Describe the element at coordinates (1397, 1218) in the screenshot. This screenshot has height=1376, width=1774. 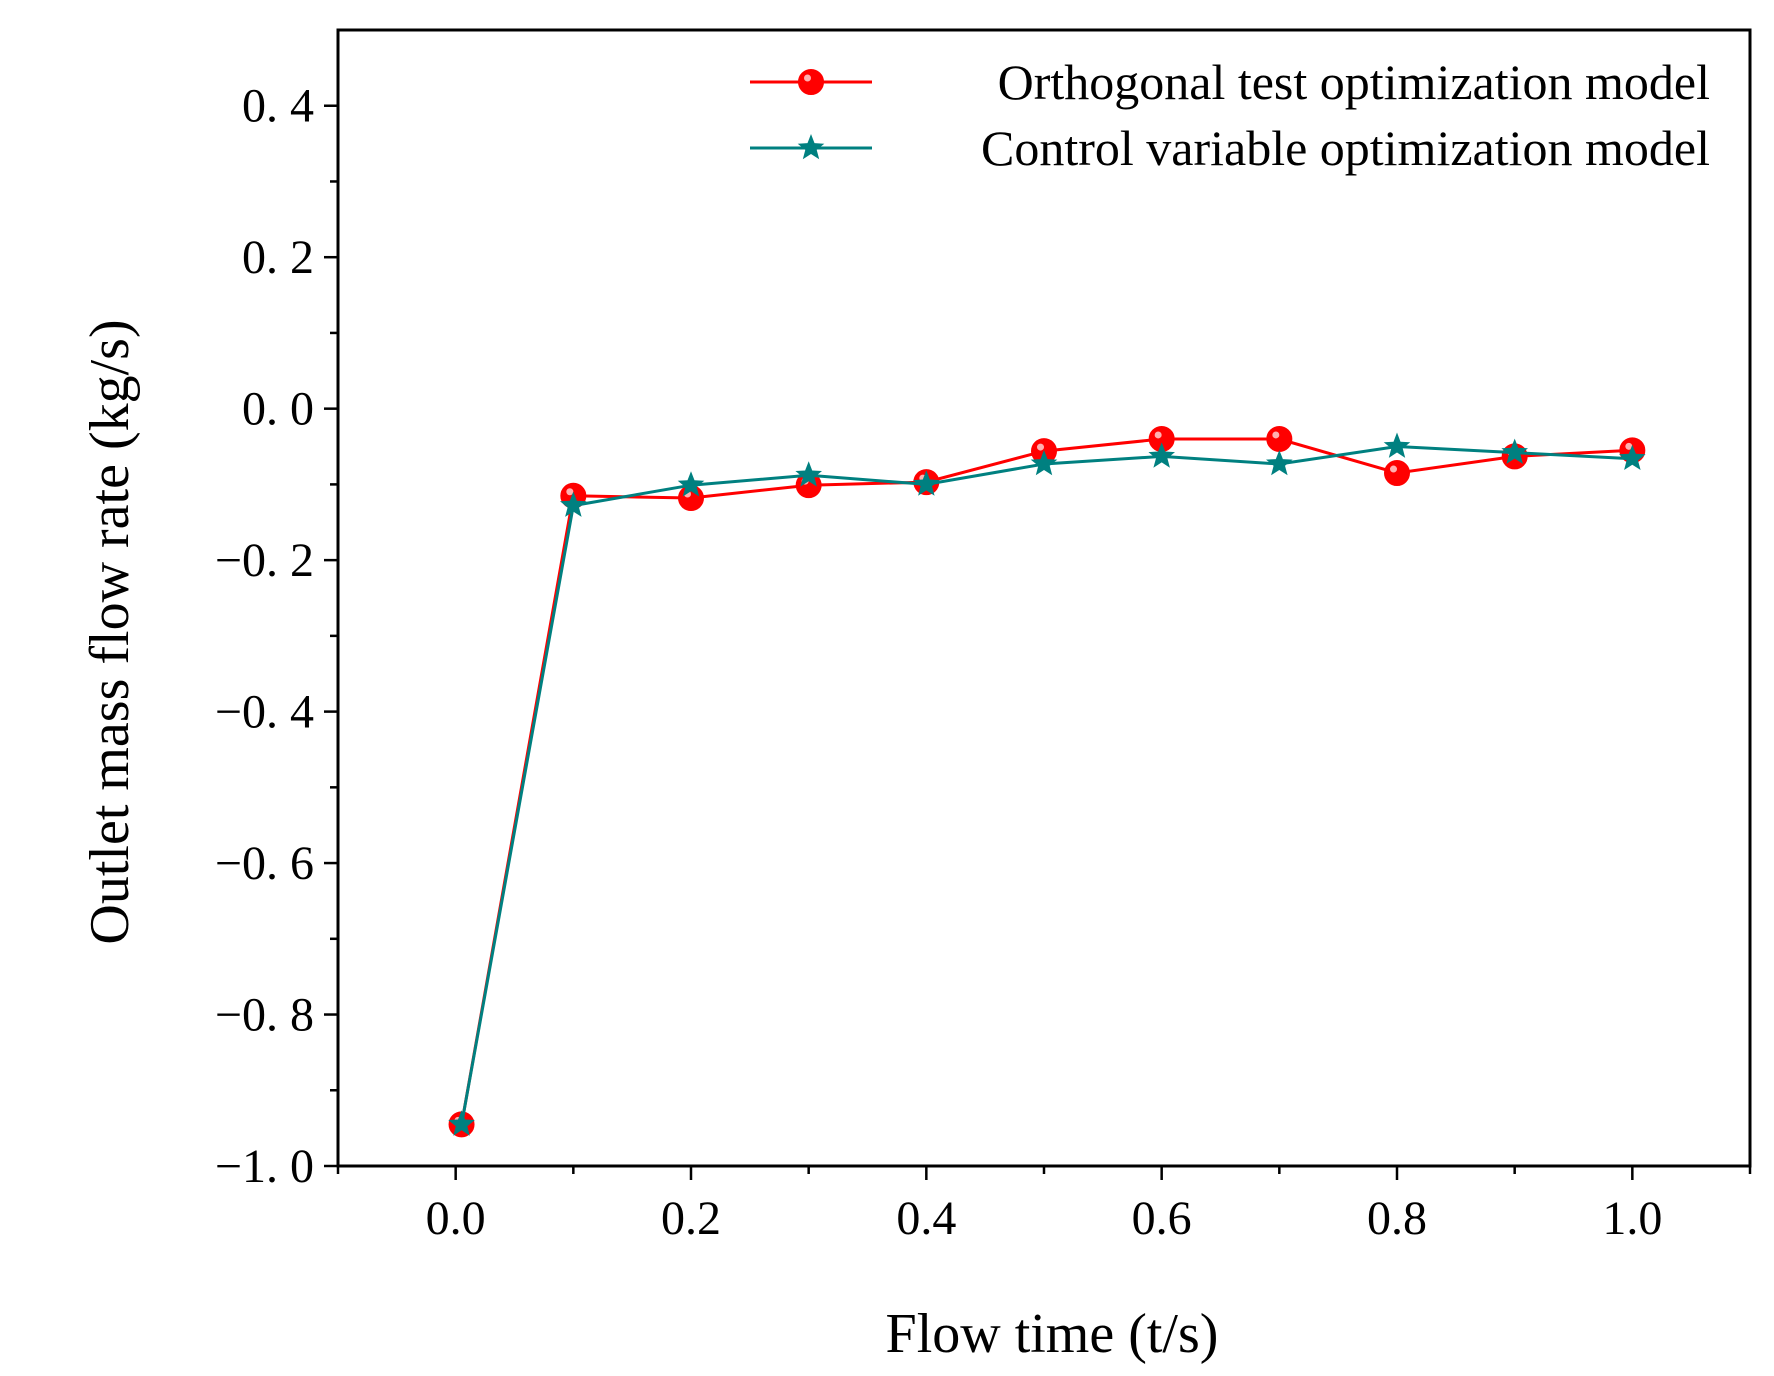
I see `x-tick-label: 0.8` at that location.